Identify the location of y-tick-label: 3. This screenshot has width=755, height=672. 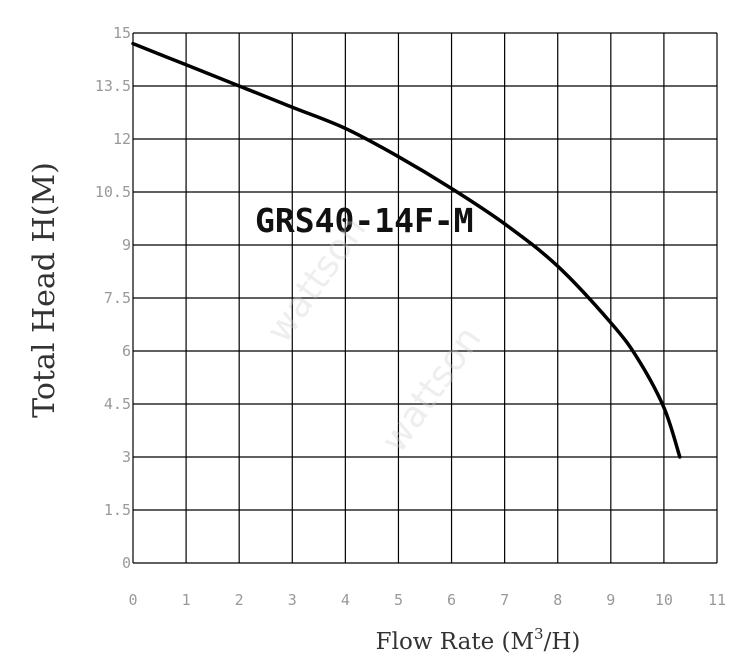
(126, 457).